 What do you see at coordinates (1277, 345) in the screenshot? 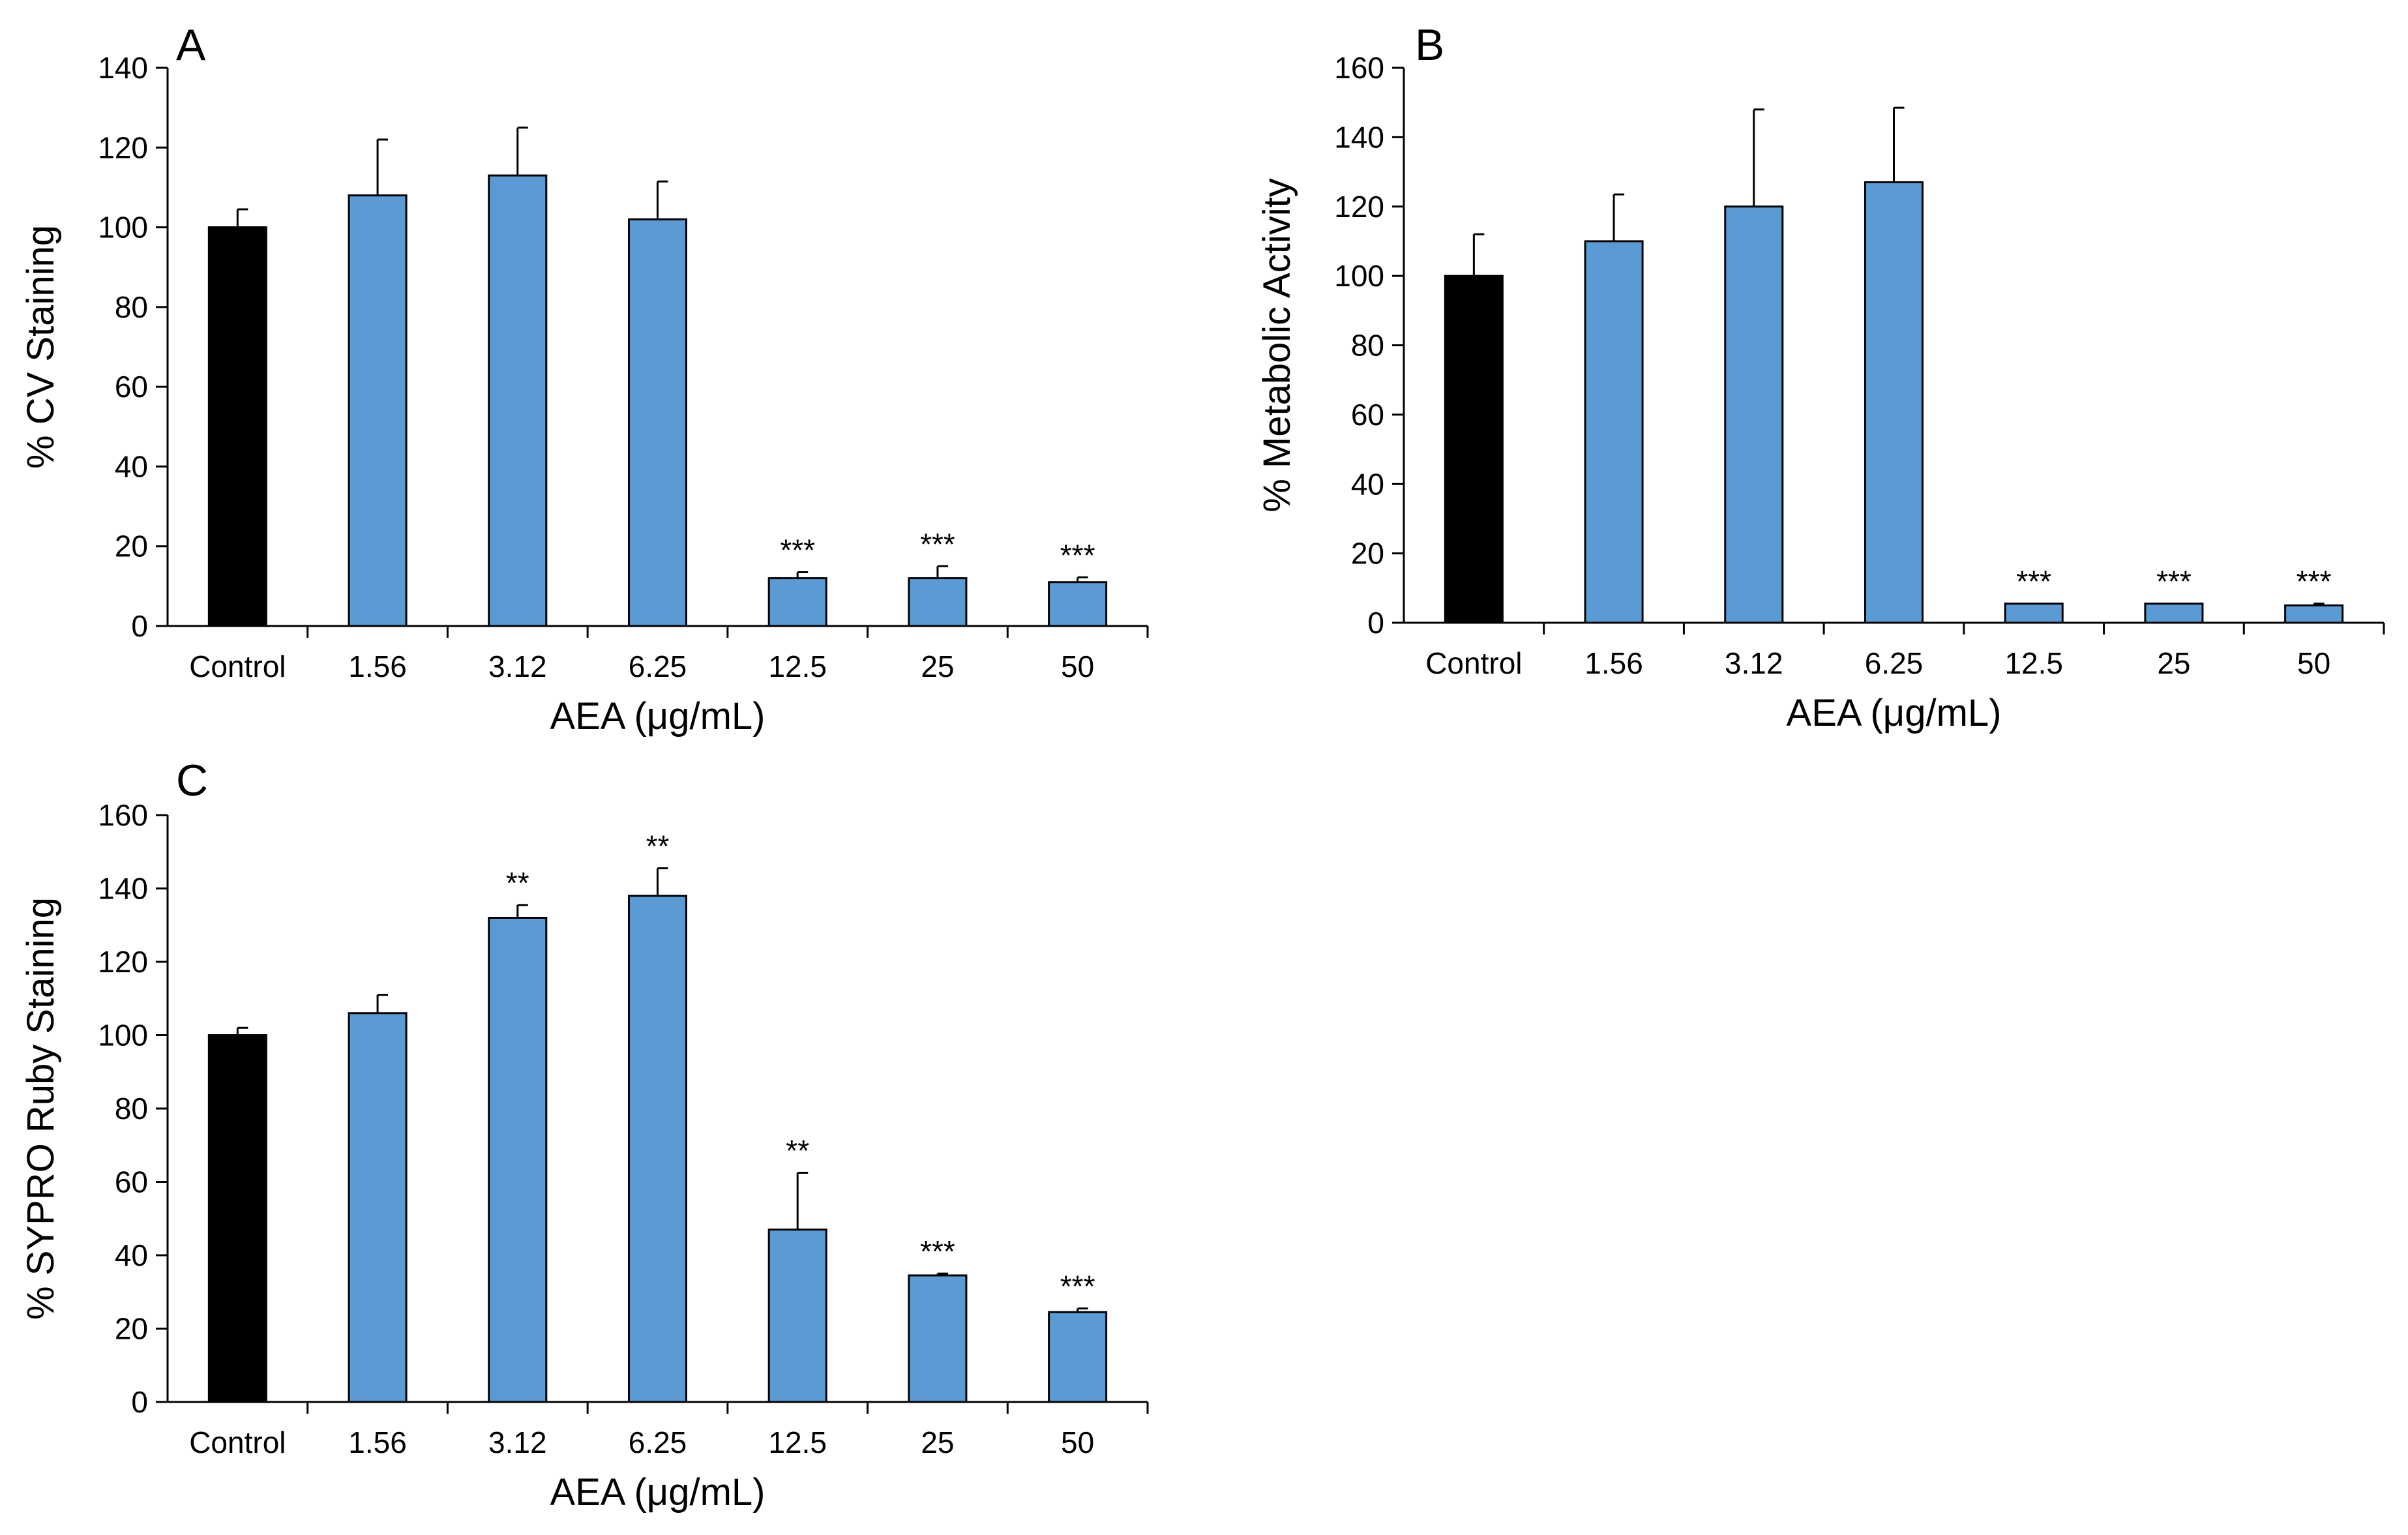
I see `y-axis-title: % Metabolic Activity` at bounding box center [1277, 345].